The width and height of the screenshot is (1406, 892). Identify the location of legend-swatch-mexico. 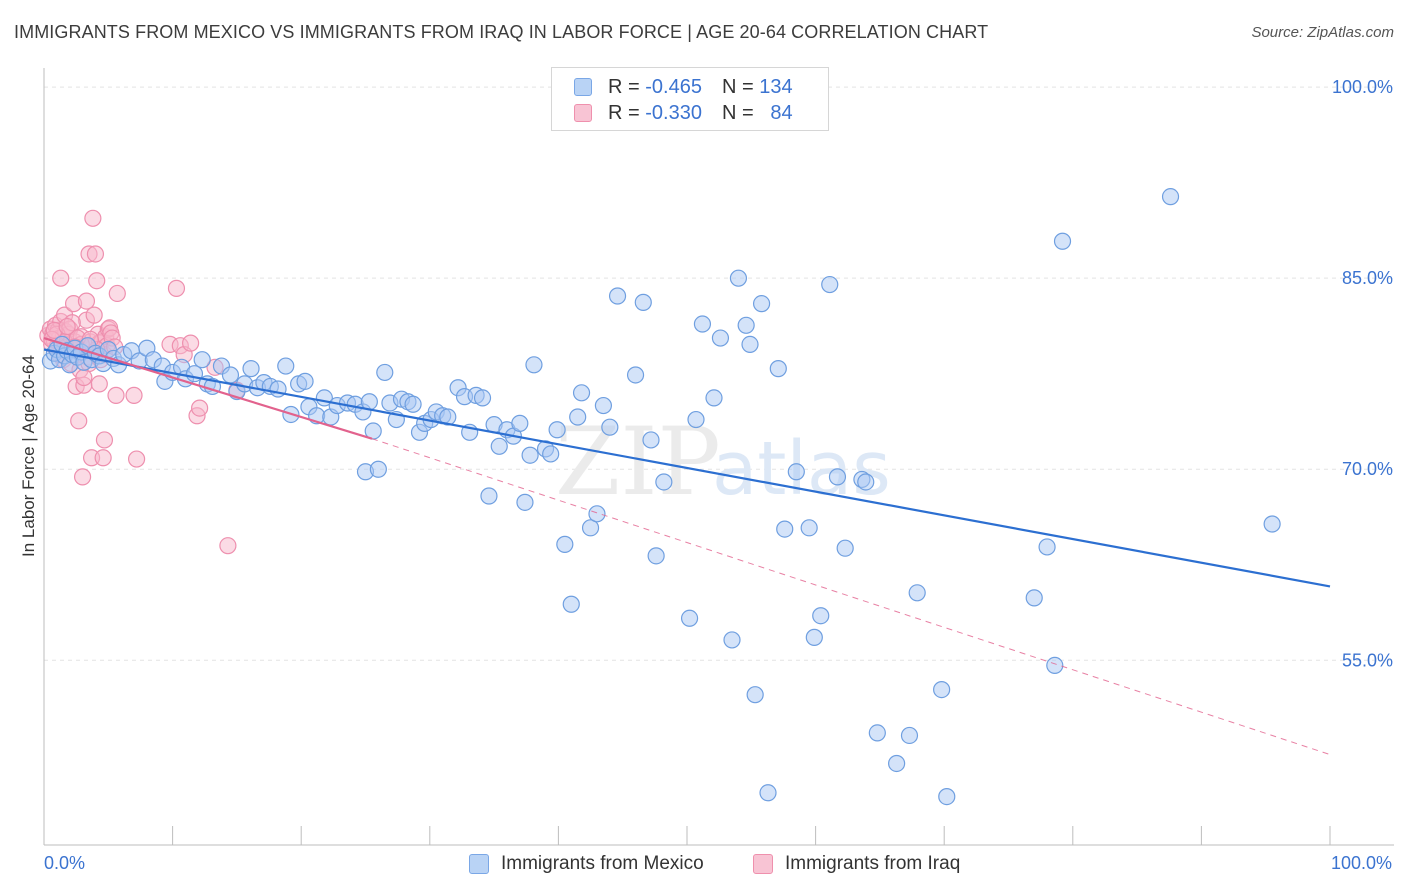
(583, 87).